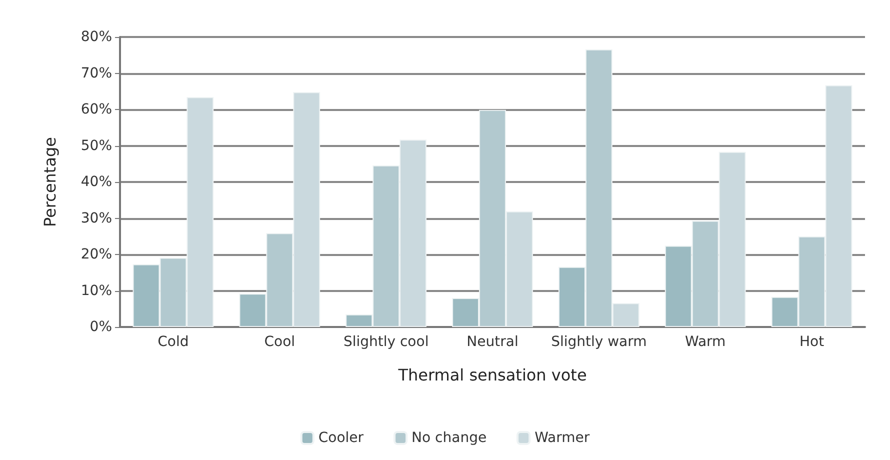  What do you see at coordinates (96, 254) in the screenshot?
I see `y-tick-label: 20%` at bounding box center [96, 254].